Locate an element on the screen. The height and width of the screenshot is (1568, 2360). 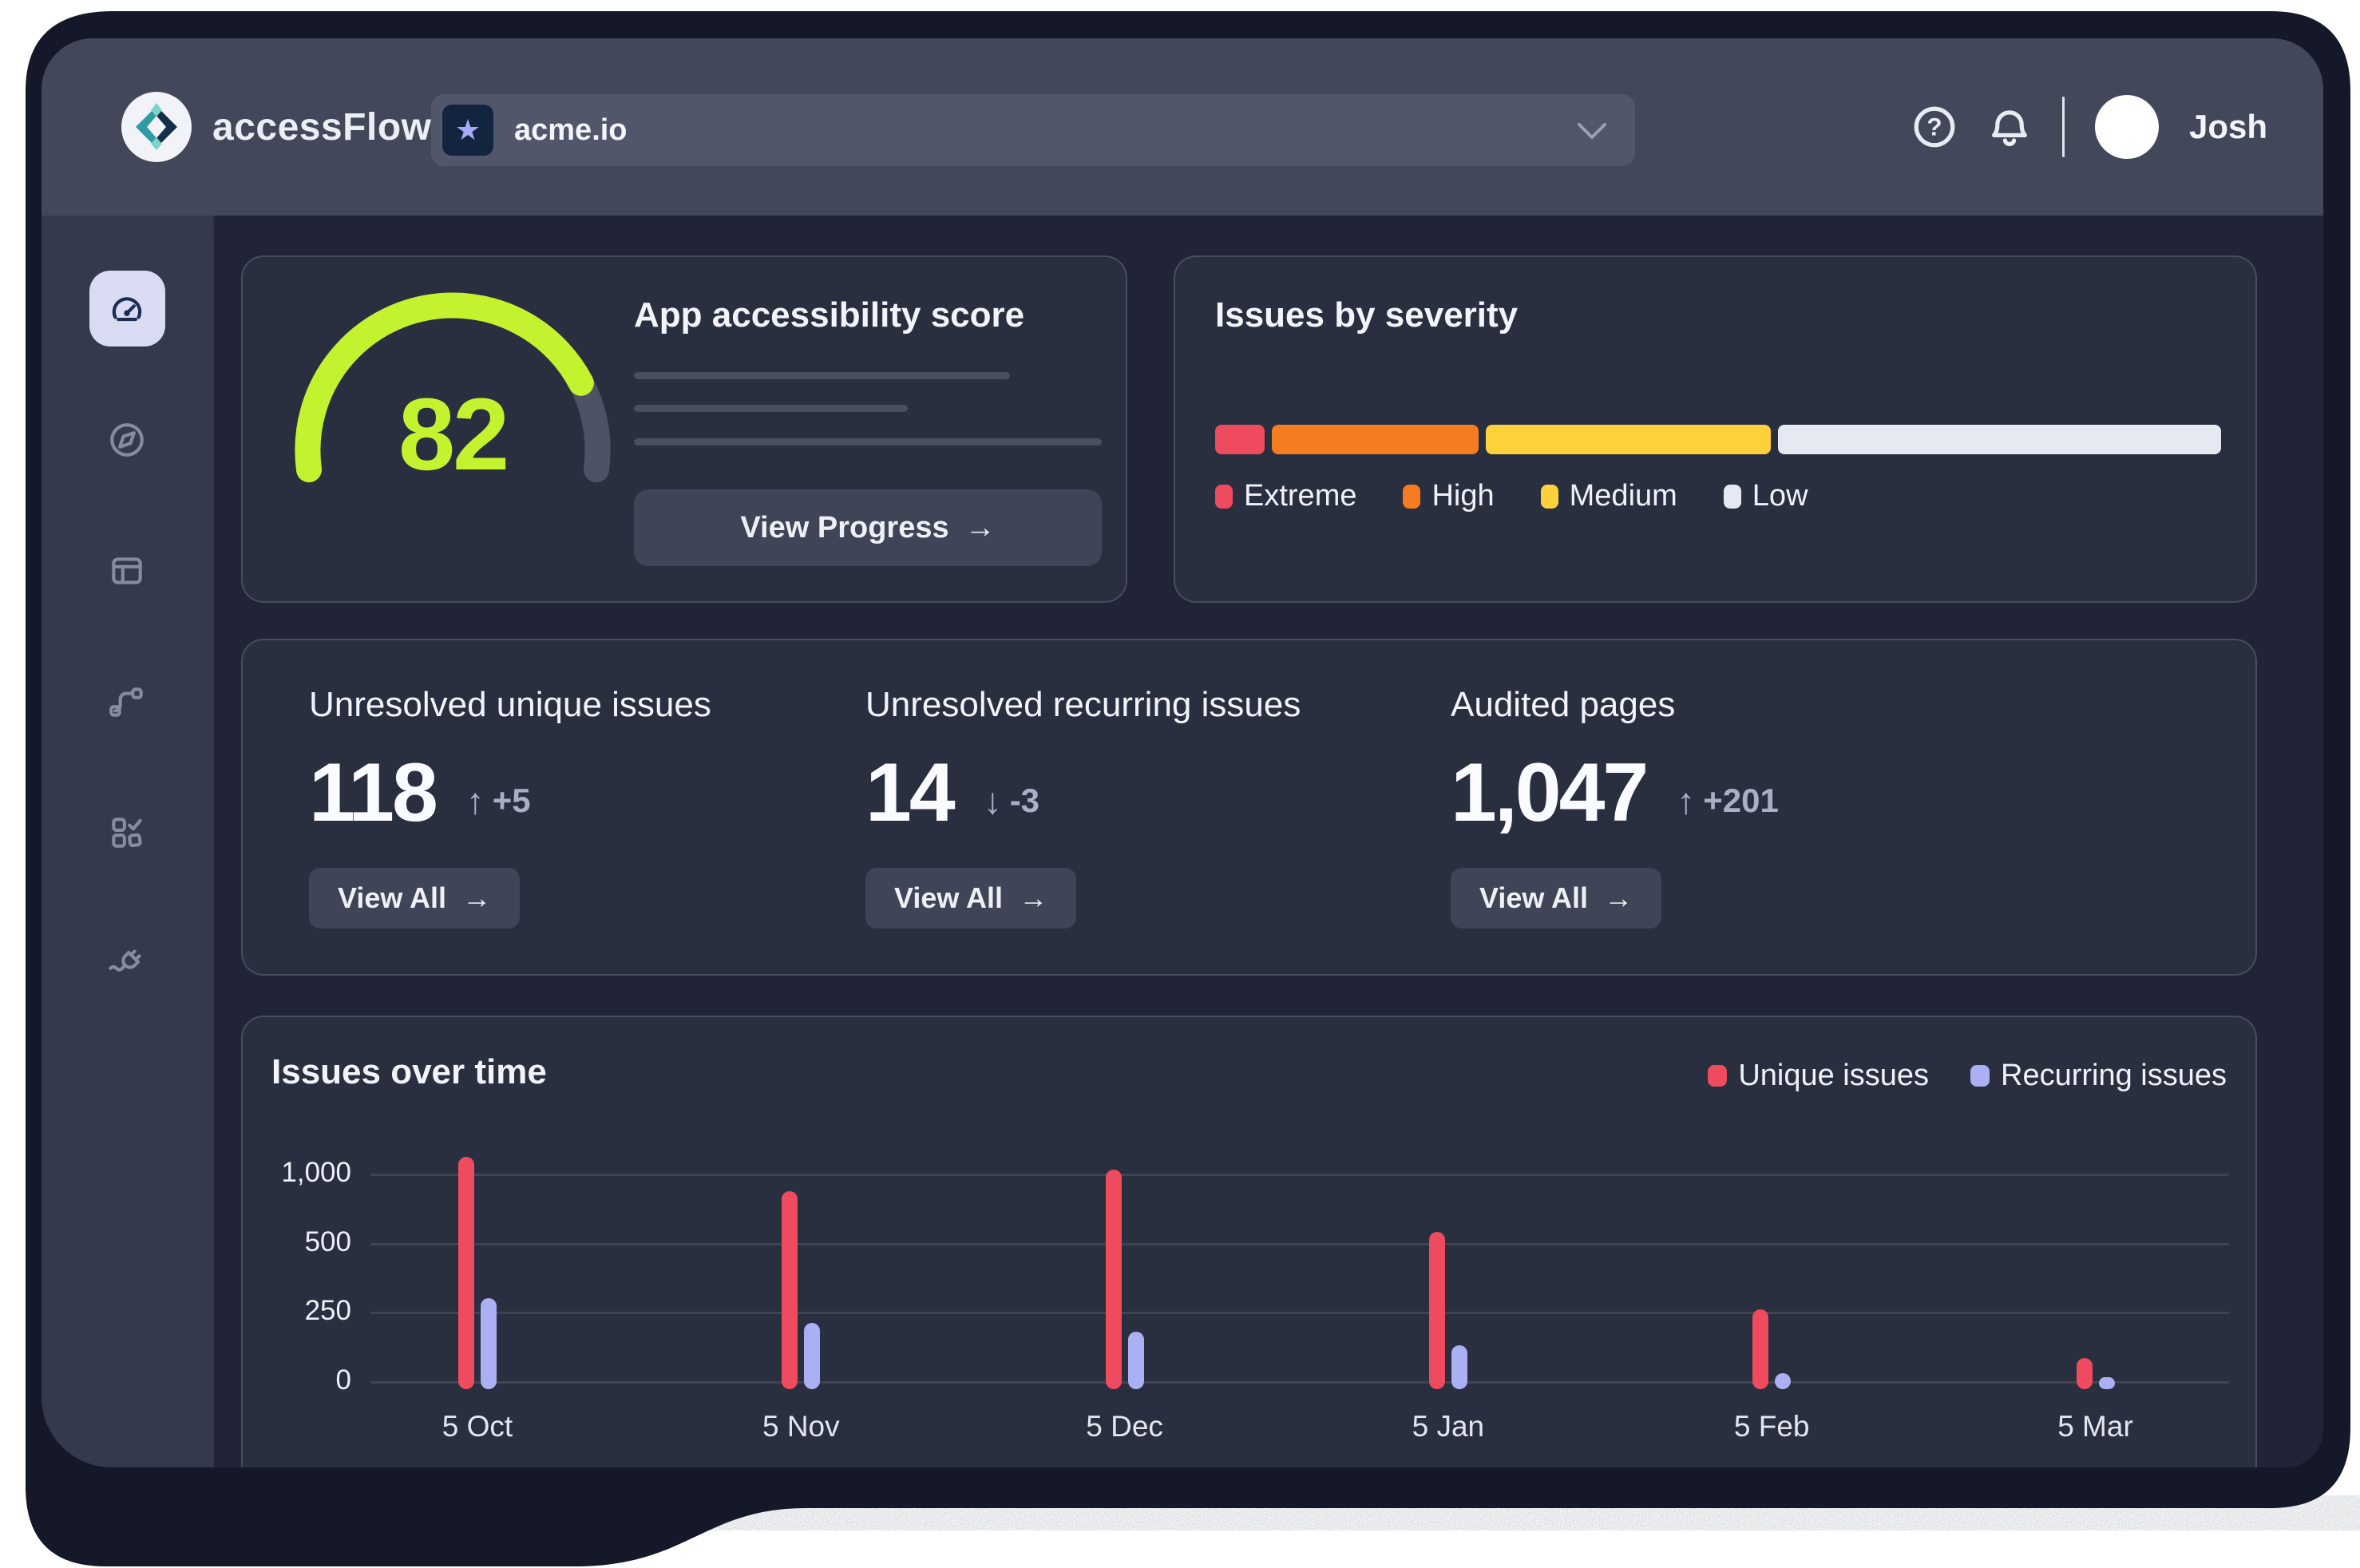
chart-title: Issues over time is located at coordinates (409, 1071).